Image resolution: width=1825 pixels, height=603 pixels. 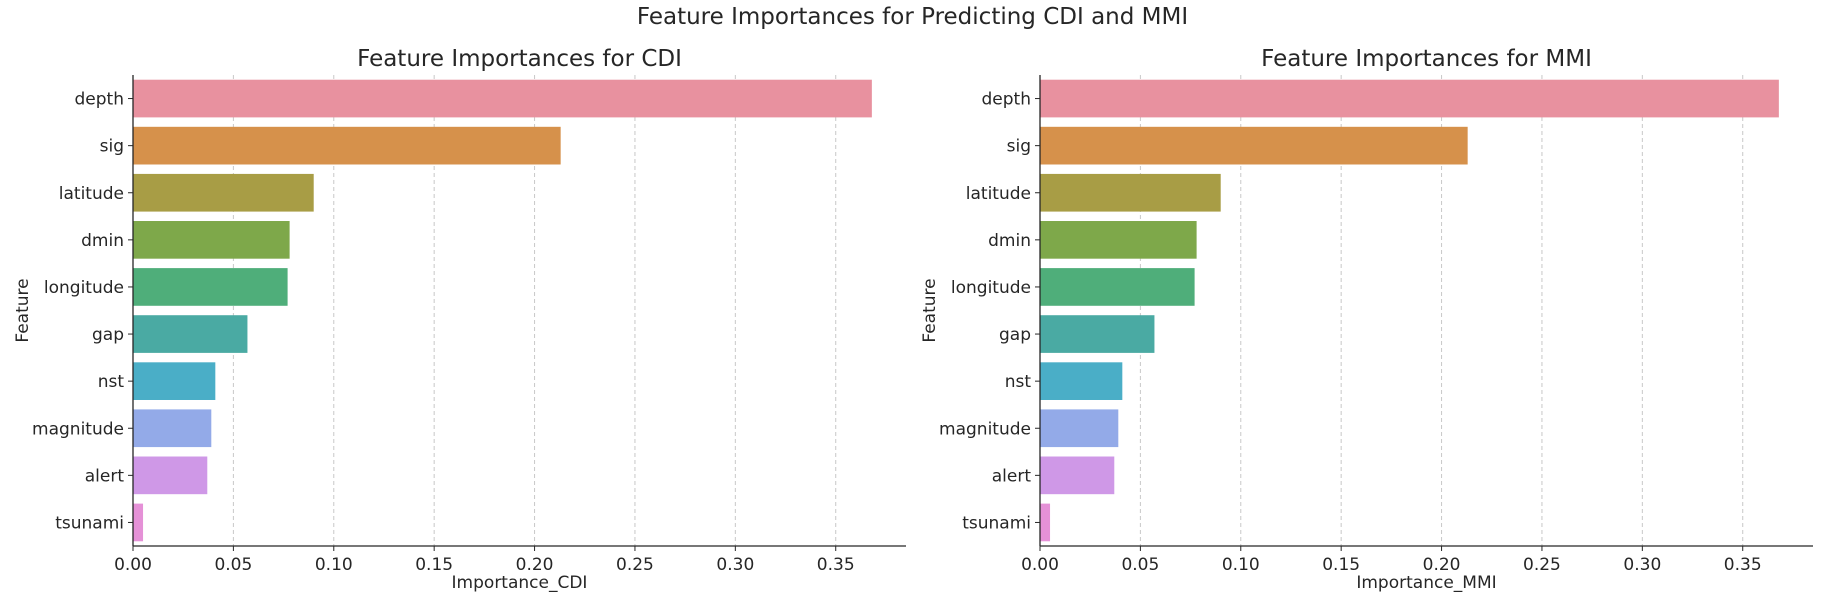 What do you see at coordinates (1426, 583) in the screenshot?
I see `x-axis-label: Importance_MMI` at bounding box center [1426, 583].